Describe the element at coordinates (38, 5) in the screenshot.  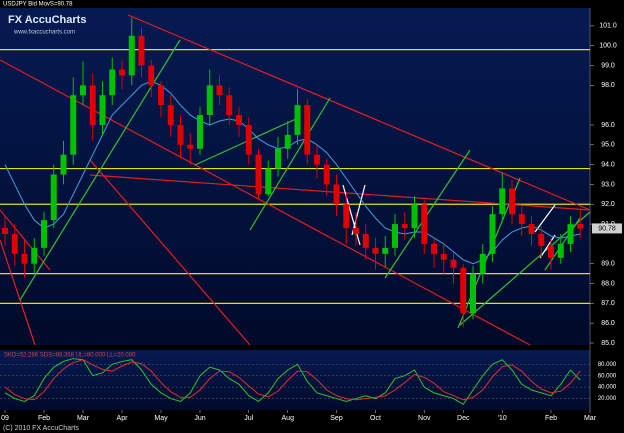
I see `chart-title: USDJPY Bid MovS=90.78` at that location.